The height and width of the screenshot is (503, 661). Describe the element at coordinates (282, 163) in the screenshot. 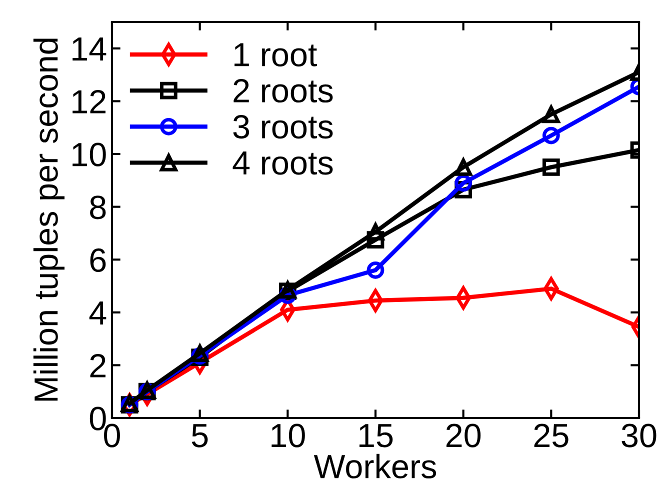

I see `legend-label: 4 roots` at that location.